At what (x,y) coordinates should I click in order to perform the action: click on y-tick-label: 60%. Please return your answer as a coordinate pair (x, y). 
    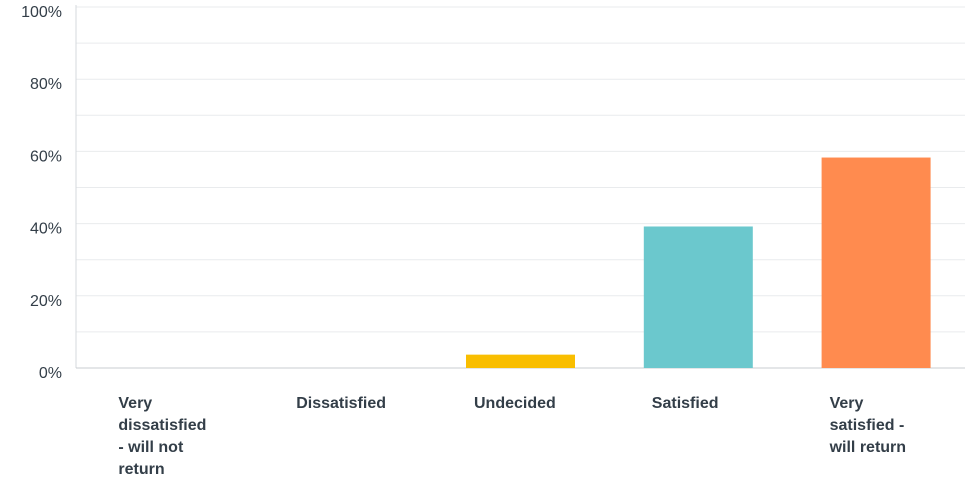
    Looking at the image, I should click on (46, 156).